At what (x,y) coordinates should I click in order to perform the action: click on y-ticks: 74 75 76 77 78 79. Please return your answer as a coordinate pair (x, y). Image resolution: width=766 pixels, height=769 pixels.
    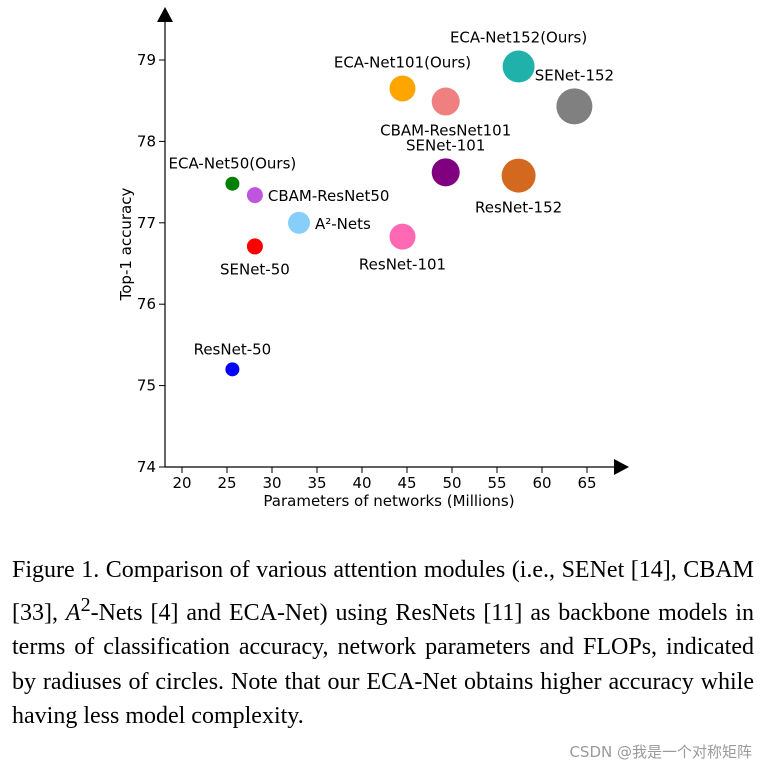
    Looking at the image, I should click on (151, 263).